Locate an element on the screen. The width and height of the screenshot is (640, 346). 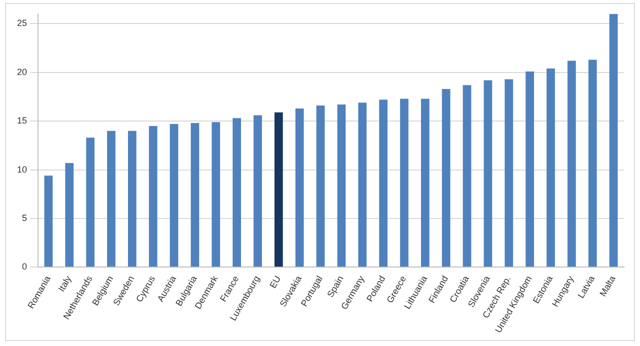
y-tick-label: 20 is located at coordinates (22, 71).